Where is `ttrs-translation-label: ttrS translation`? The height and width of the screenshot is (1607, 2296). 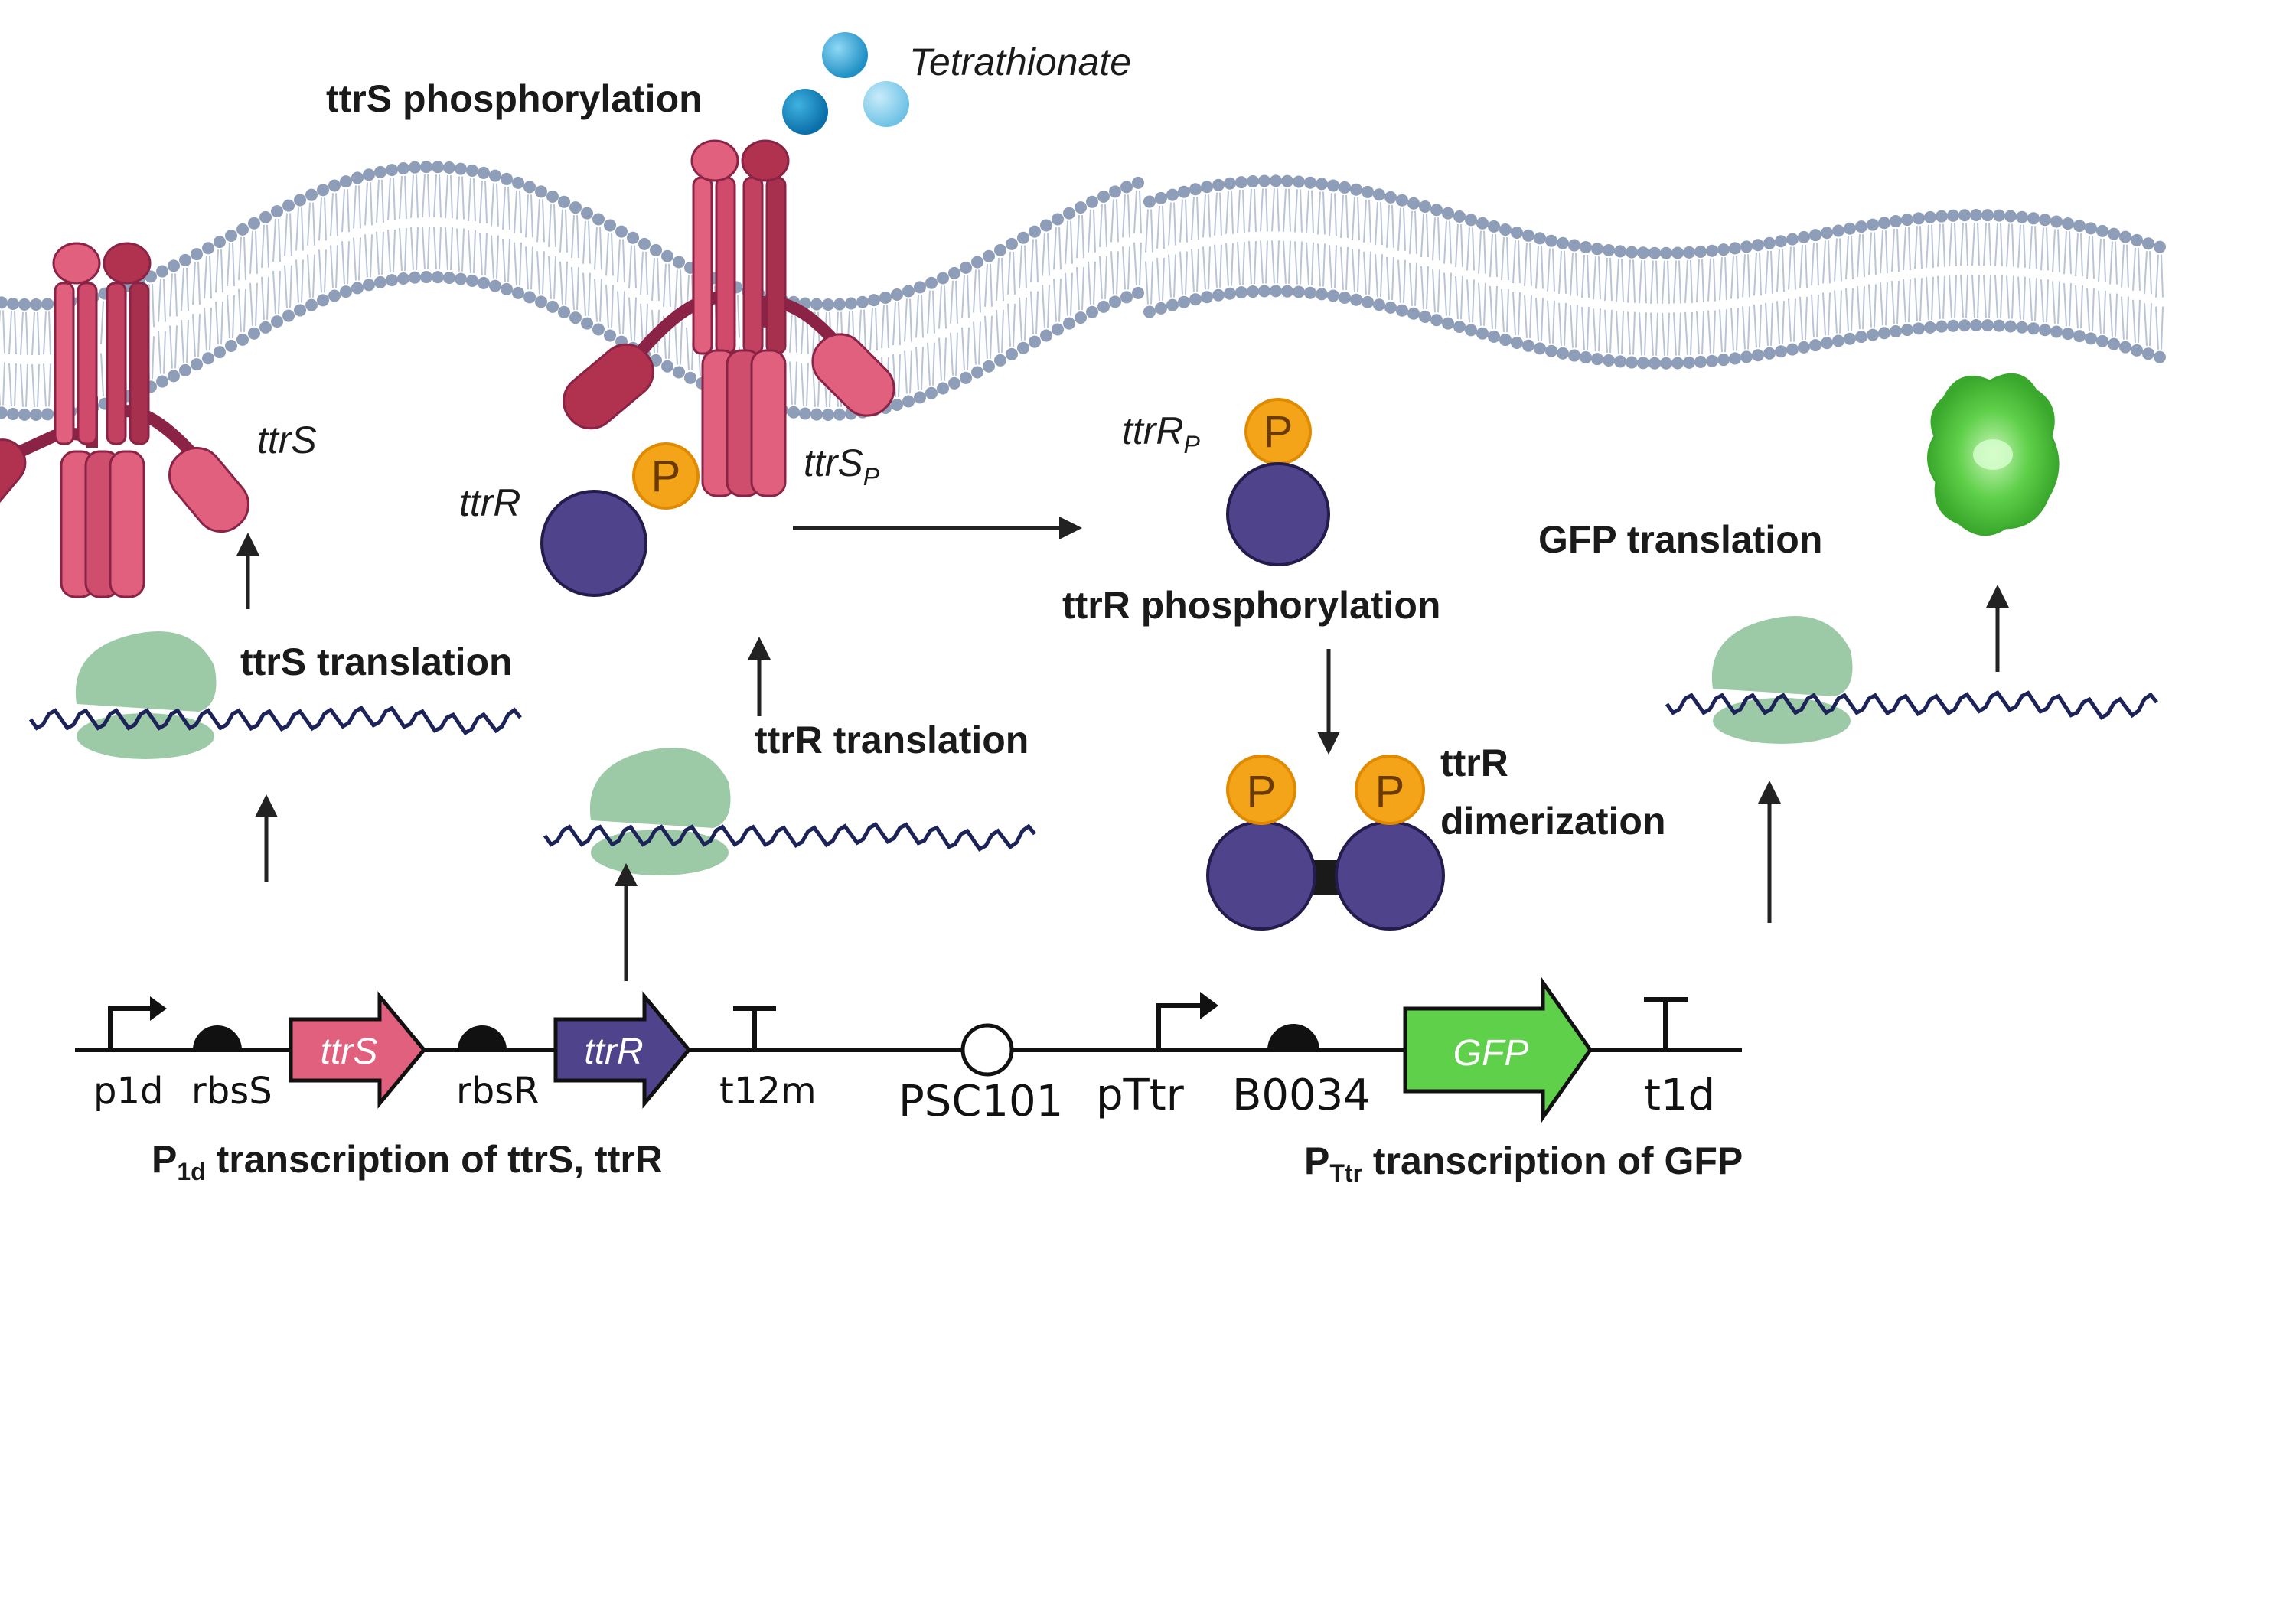 ttrs-translation-label: ttrS translation is located at coordinates (376, 662).